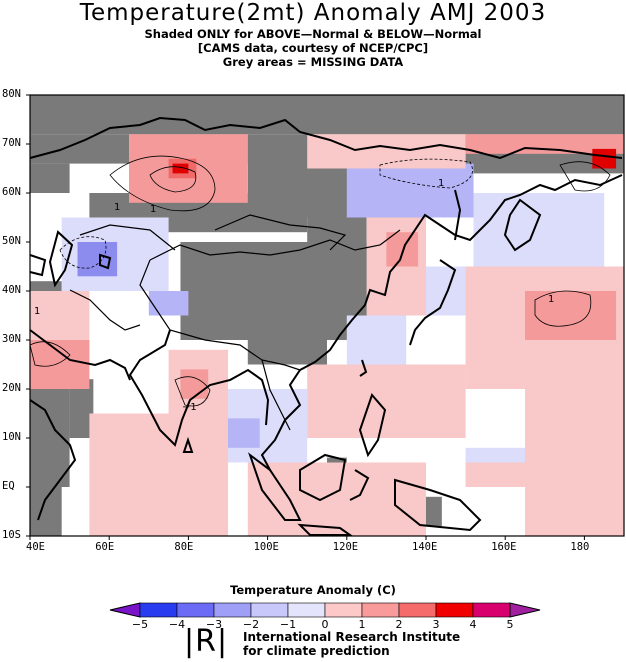  I want to click on contour-label: −1, so click(189, 407).